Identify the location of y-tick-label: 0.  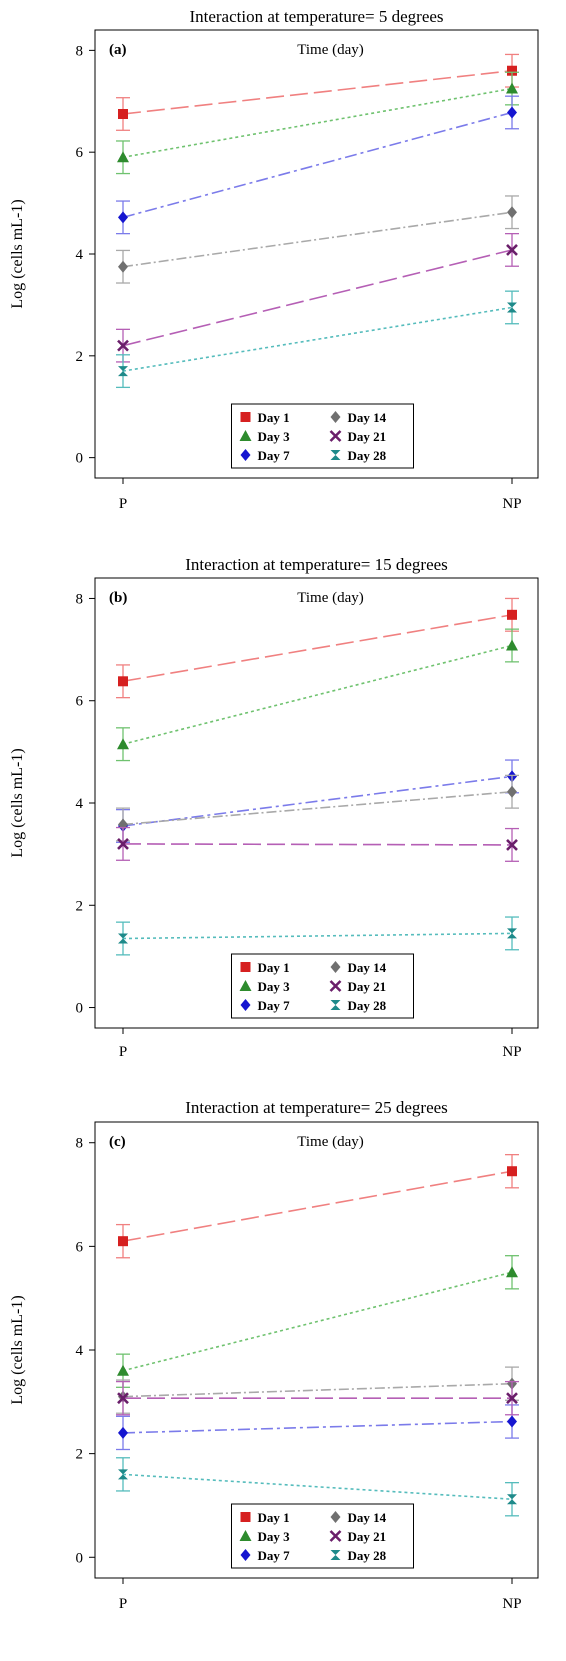
(80, 459).